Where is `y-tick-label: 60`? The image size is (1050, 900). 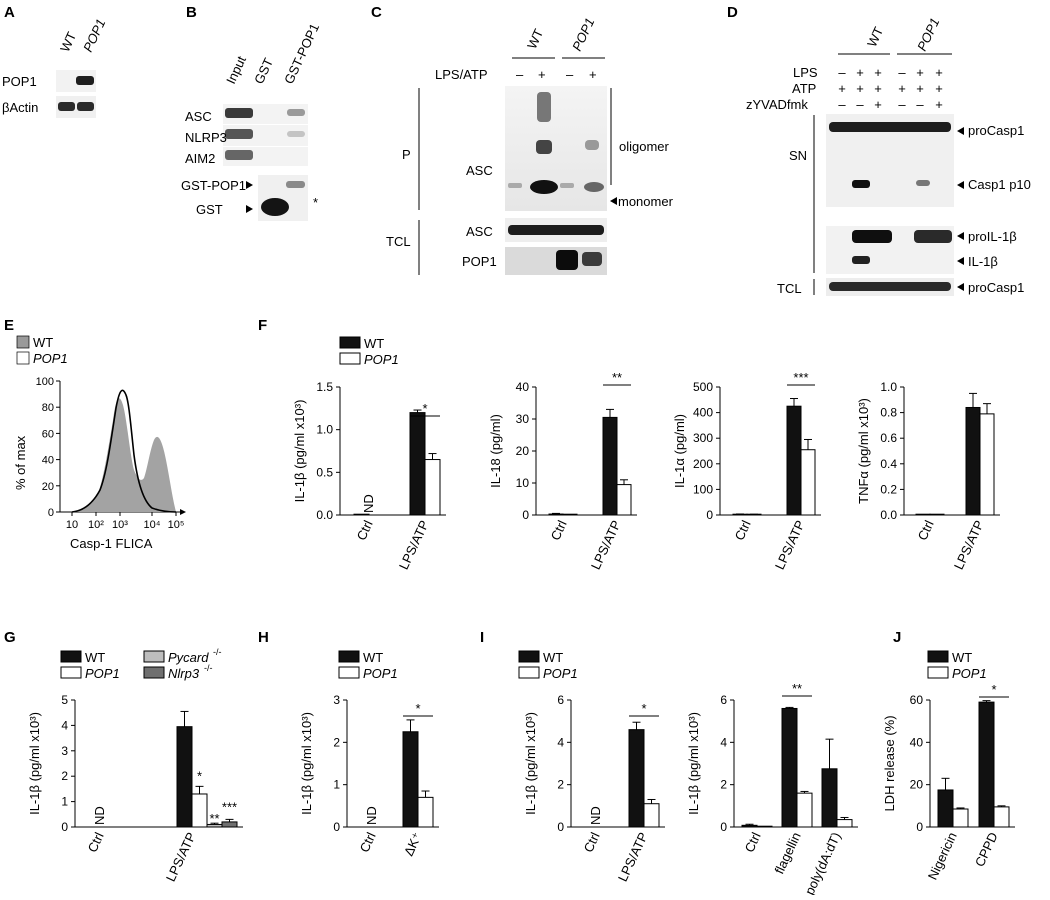
y-tick-label: 60 is located at coordinates (48, 434).